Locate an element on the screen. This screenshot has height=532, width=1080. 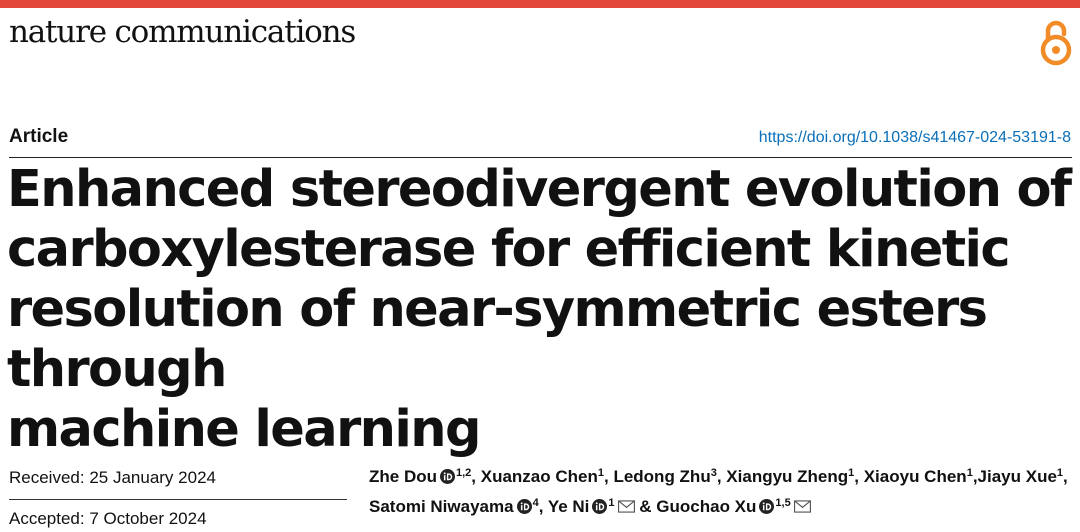
author: Ye Ni 1 is located at coordinates (591, 506).